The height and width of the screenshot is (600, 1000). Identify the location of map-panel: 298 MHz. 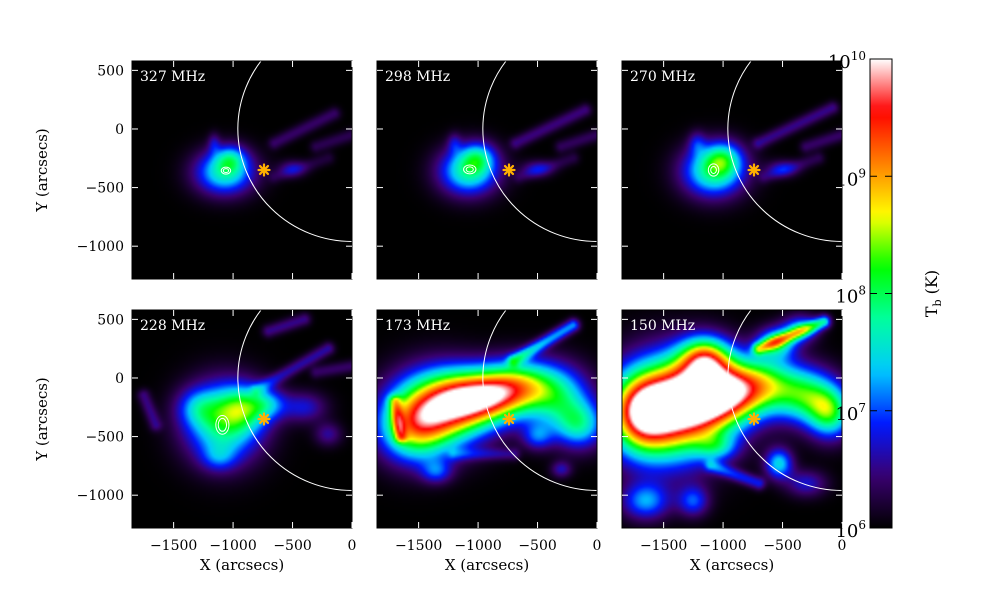
(487, 170).